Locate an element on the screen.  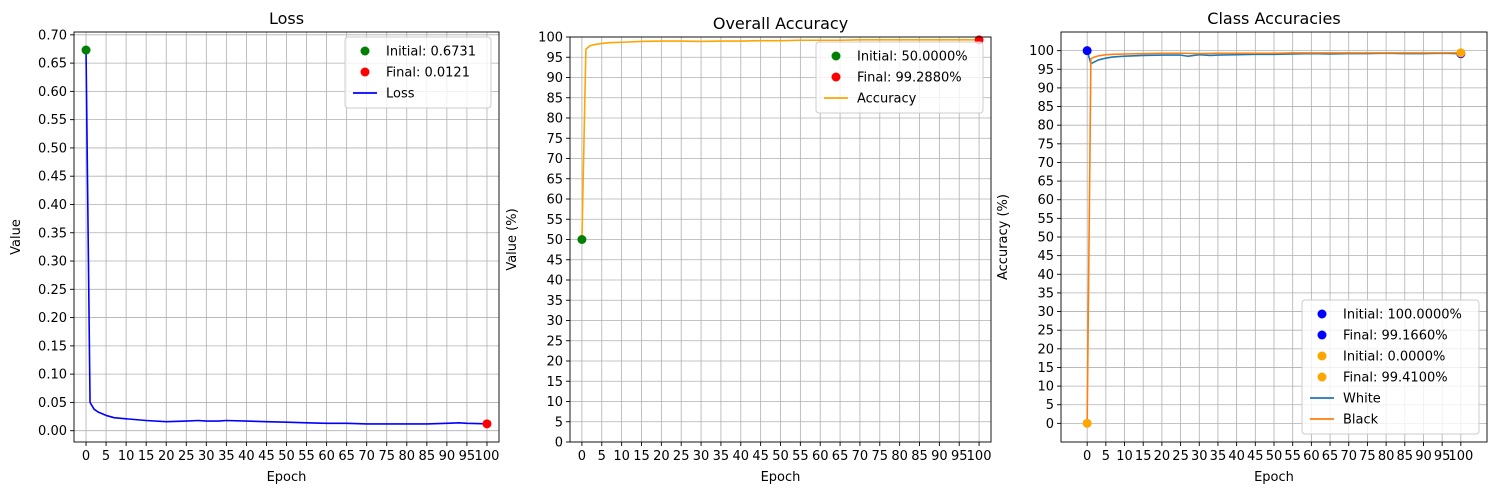
y-tick-label: 0.25 is located at coordinates (52, 290).